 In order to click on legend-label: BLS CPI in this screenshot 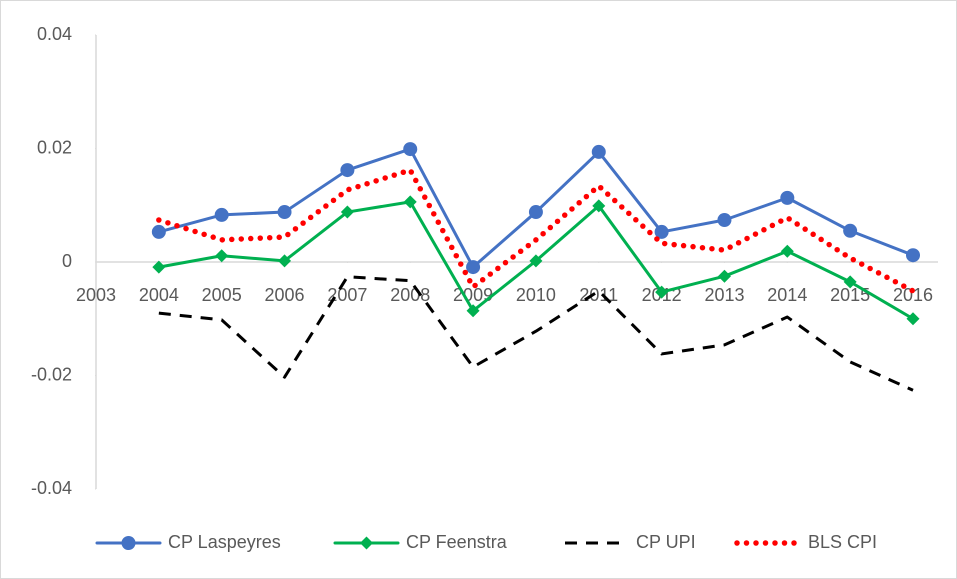, I will do `click(842, 542)`.